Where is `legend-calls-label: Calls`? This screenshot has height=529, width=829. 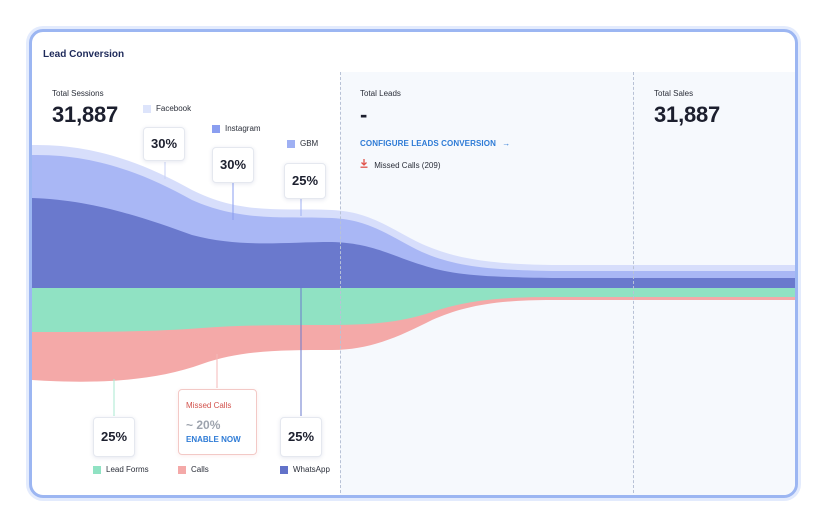
legend-calls-label: Calls is located at coordinates (200, 469).